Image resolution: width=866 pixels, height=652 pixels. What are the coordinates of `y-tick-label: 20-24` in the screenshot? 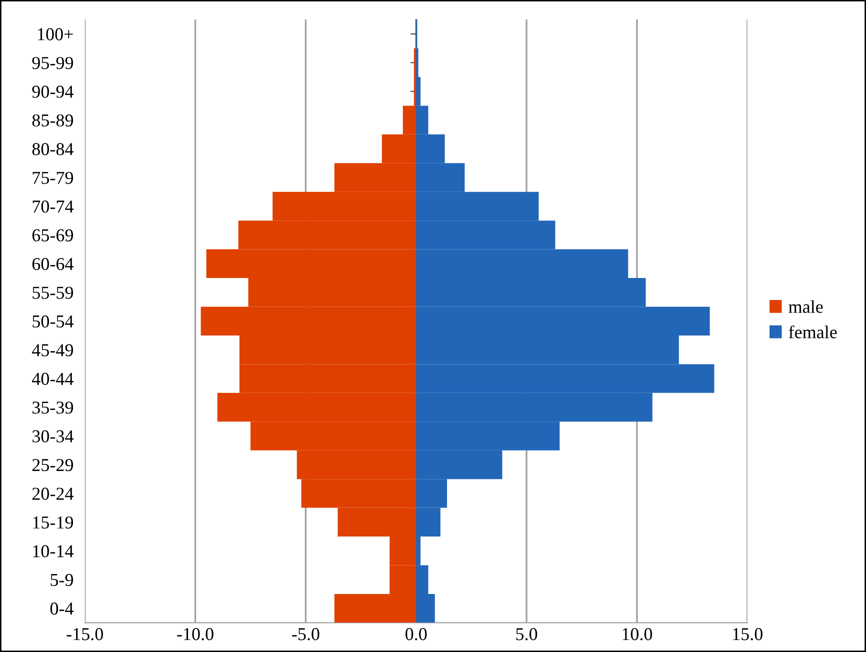 It's located at (53, 494).